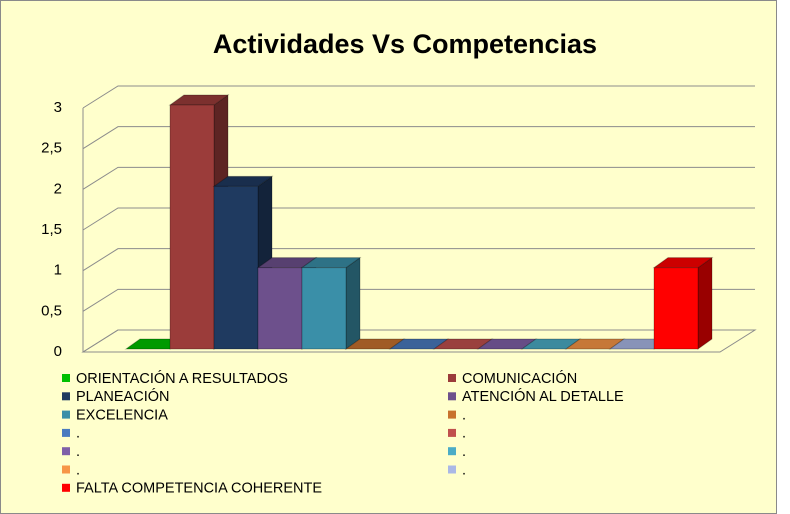 The height and width of the screenshot is (514, 790). I want to click on legend-label: FALTA COMPETENCIA COHERENTE, so click(199, 489).